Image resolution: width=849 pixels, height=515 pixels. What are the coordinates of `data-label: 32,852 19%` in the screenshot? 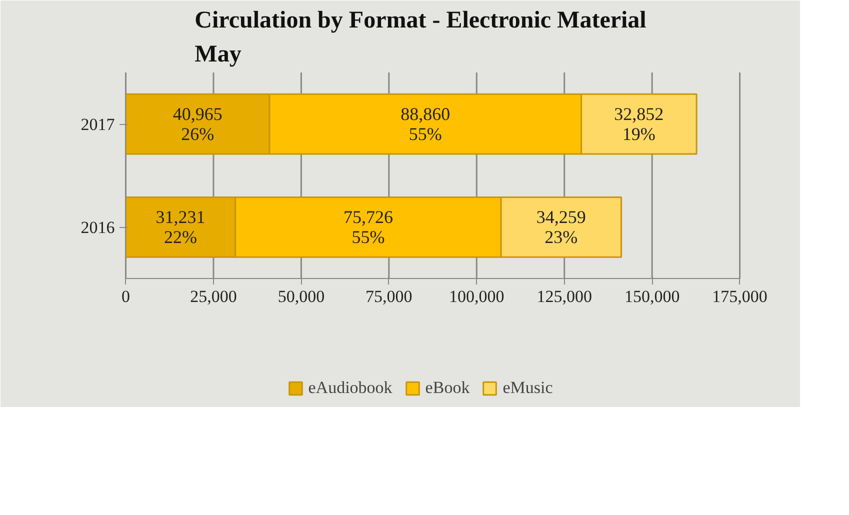 It's located at (639, 124).